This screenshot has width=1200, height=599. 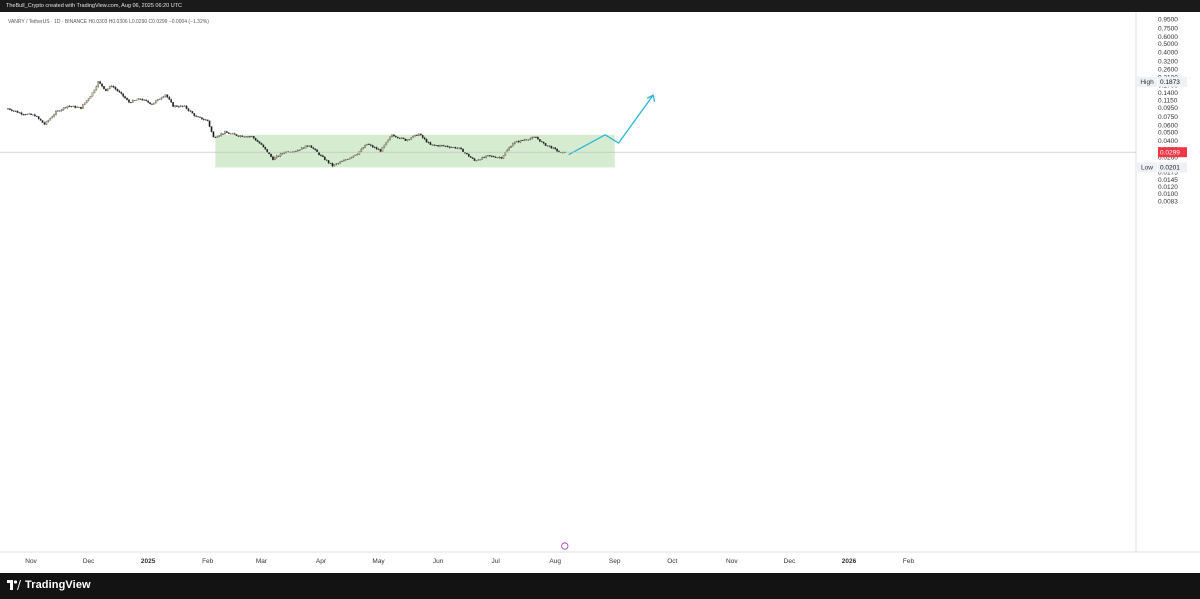 I want to click on projection-arrow, so click(x=611, y=125).